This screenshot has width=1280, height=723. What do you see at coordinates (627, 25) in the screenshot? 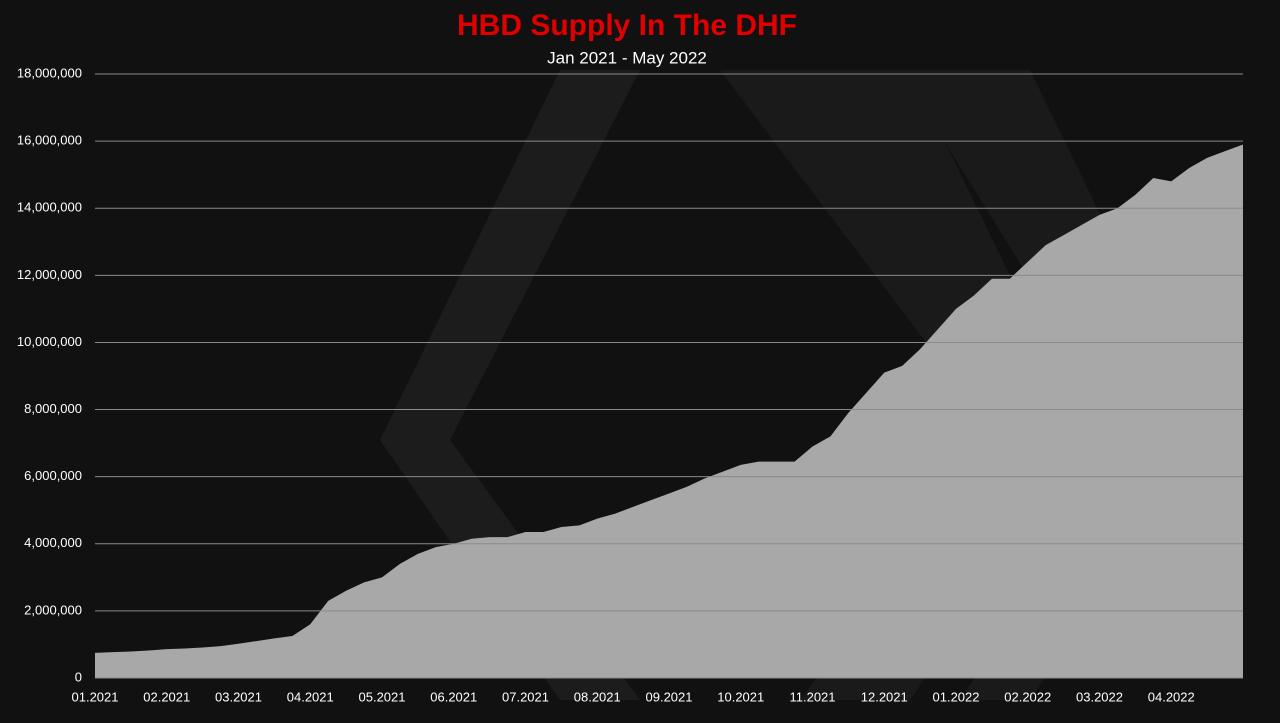
I see `chart-title: HBD Supply In The DHF` at bounding box center [627, 25].